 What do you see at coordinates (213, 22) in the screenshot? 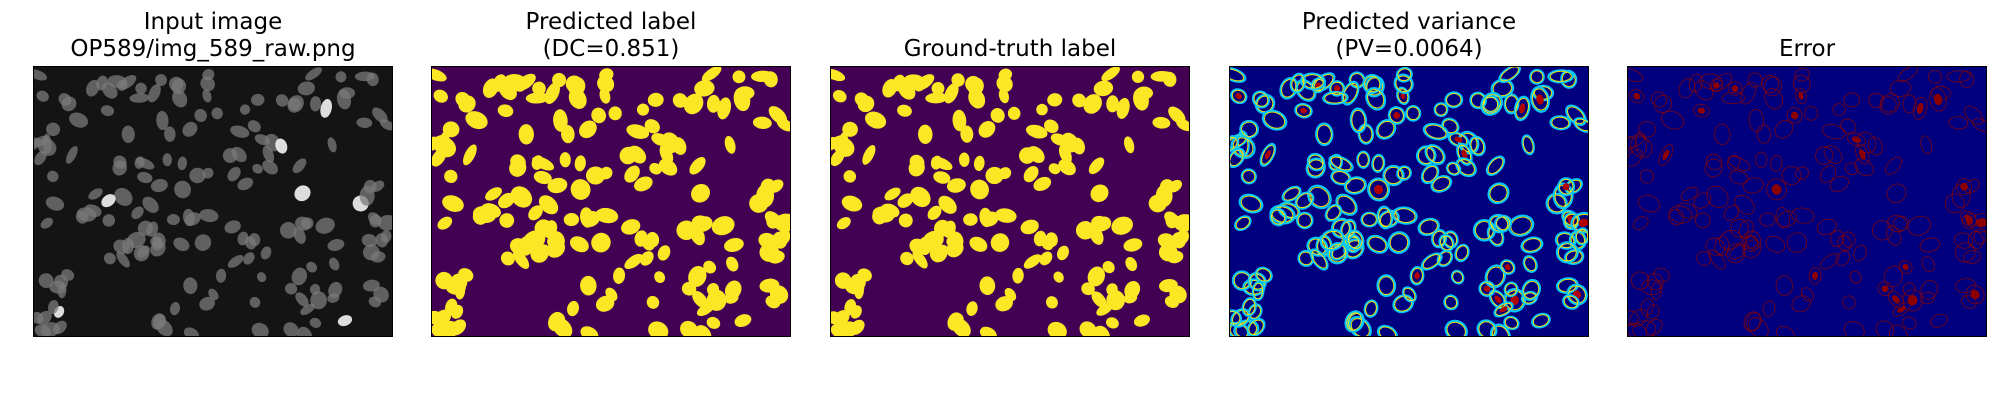
I see `panel-title: Input image` at bounding box center [213, 22].